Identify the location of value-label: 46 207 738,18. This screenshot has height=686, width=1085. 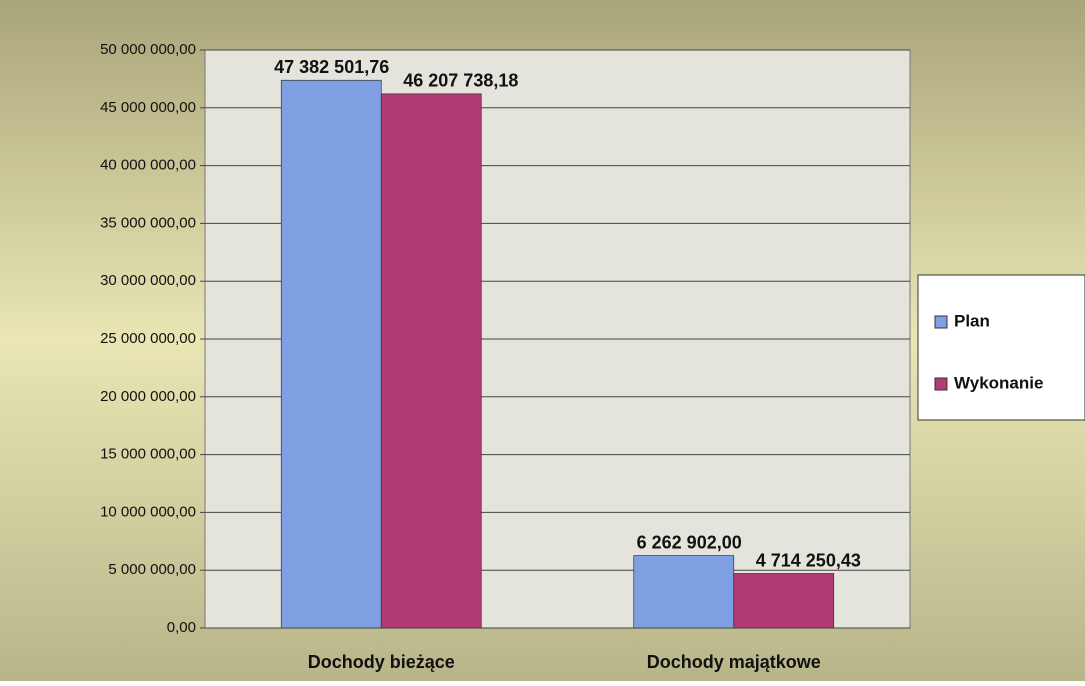
(460, 81).